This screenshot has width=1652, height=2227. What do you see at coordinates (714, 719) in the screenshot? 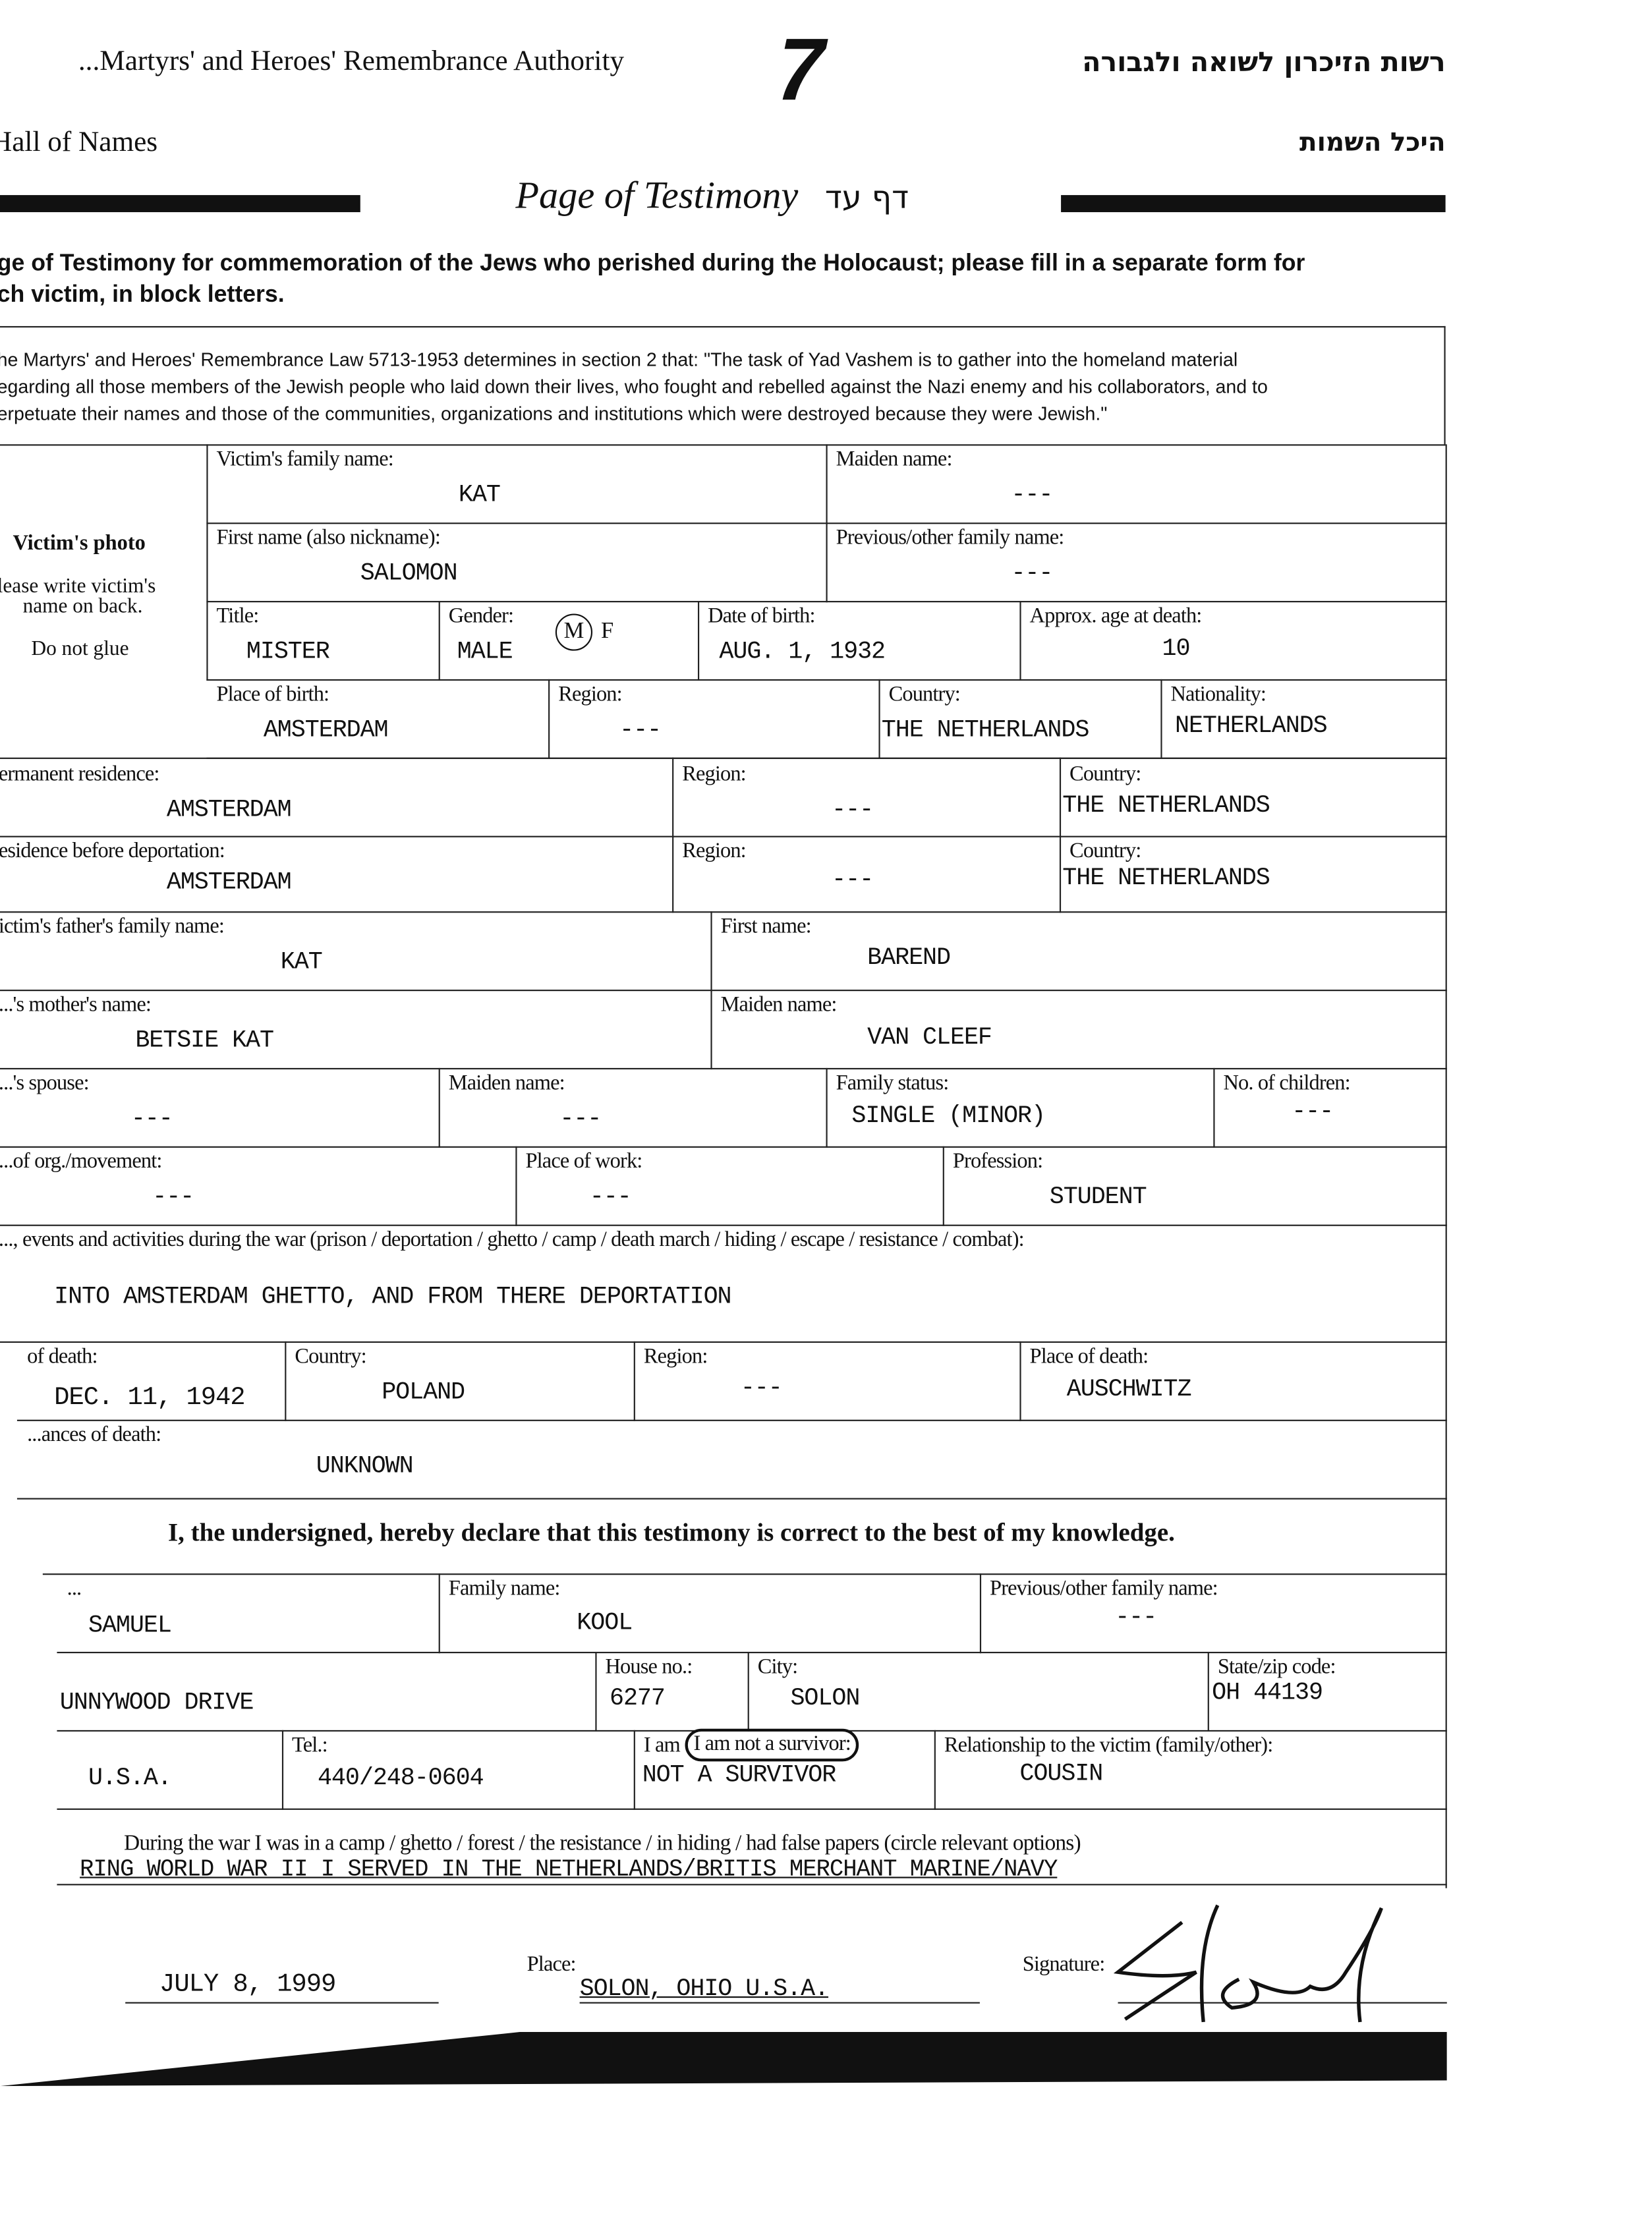
I see `field-birth-region: Region: ---` at bounding box center [714, 719].